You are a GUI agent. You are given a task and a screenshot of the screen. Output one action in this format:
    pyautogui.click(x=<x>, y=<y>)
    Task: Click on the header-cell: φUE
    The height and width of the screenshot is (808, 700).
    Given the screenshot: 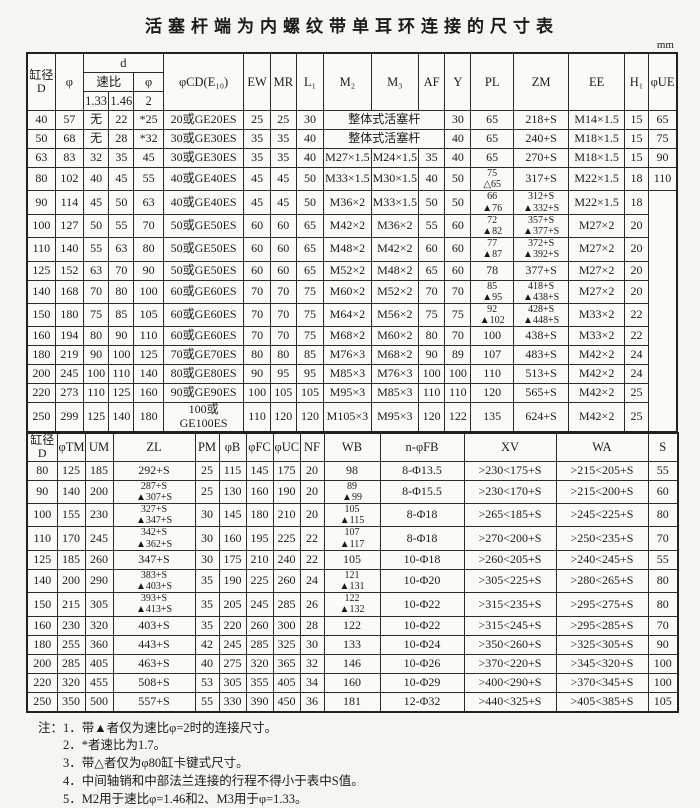 What is the action you would take?
    pyautogui.click(x=663, y=81)
    